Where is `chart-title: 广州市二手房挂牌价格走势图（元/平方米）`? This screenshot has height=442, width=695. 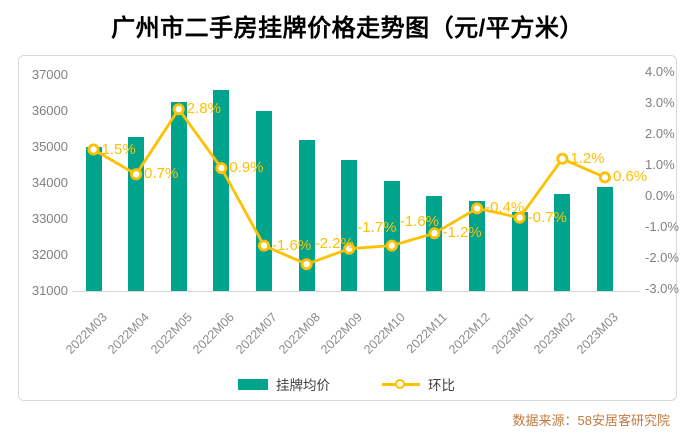
chart-title: 广州市二手房挂牌价格走势图（元/平方米） is located at coordinates (347, 28).